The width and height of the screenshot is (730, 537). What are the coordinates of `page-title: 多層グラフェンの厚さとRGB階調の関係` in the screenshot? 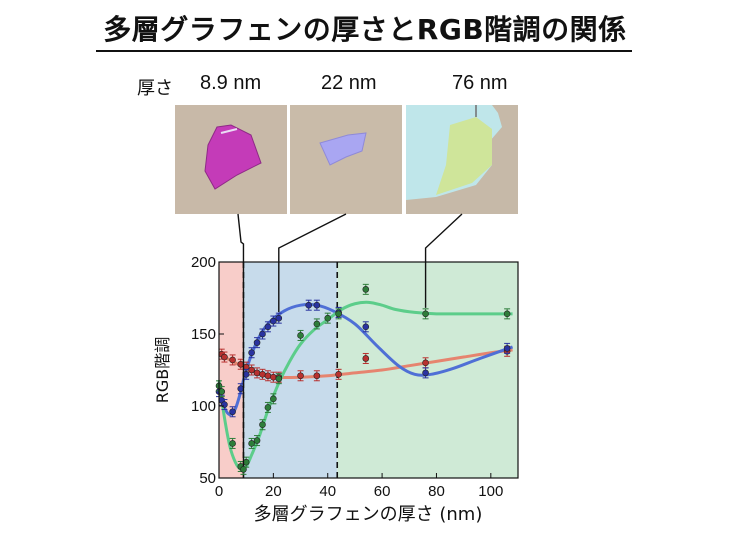 It's located at (365, 29).